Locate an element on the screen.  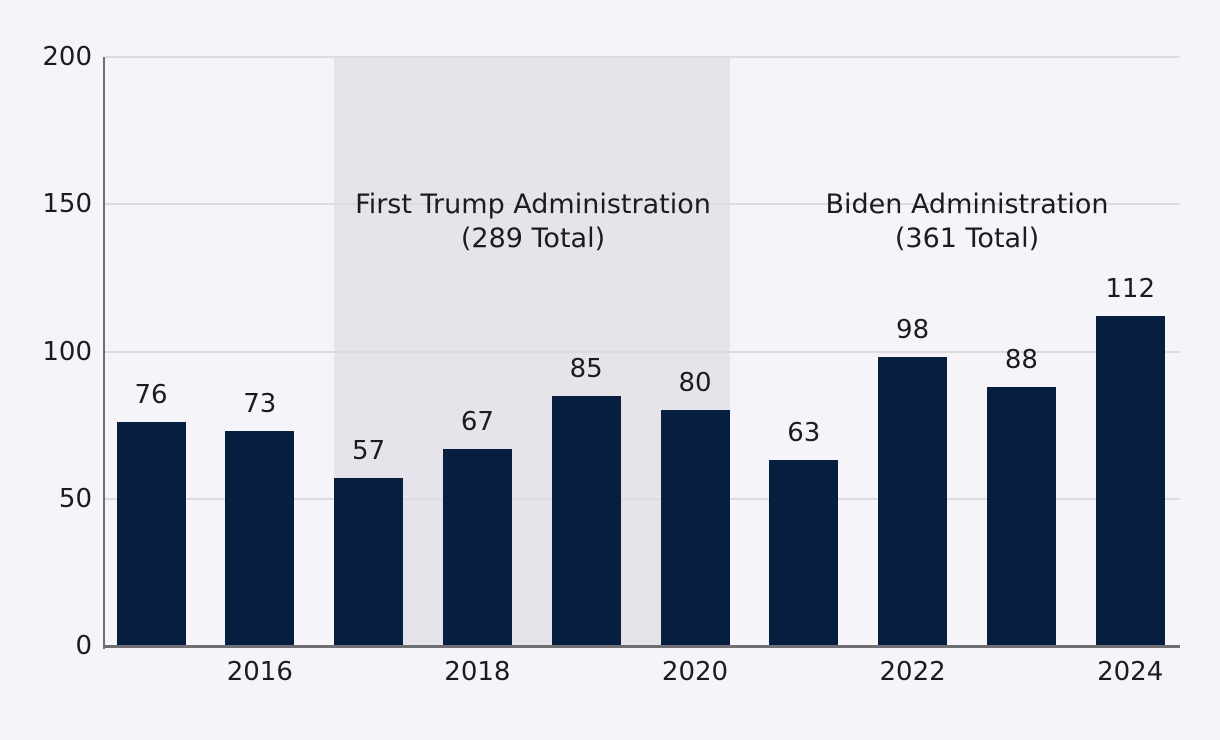
bar-value-label-2019: 85 is located at coordinates (586, 368).